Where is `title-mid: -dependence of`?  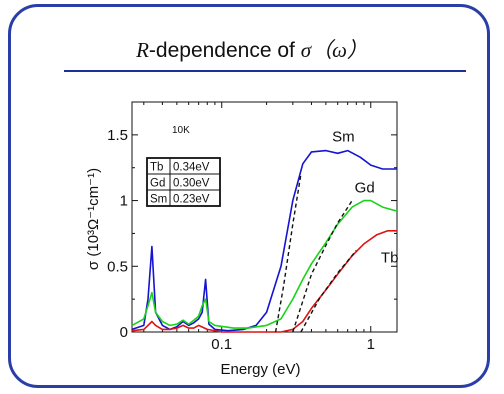
title-mid: -dependence of is located at coordinates (224, 50).